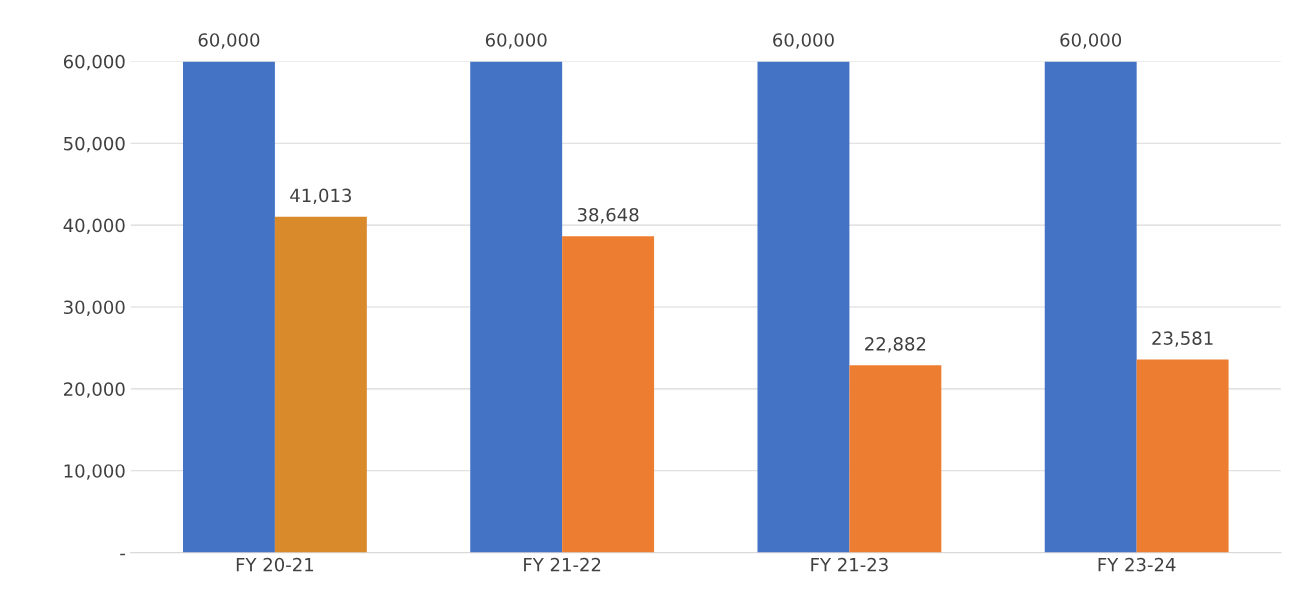 The width and height of the screenshot is (1307, 614). I want to click on y-tick-label: 40,000, so click(94, 226).